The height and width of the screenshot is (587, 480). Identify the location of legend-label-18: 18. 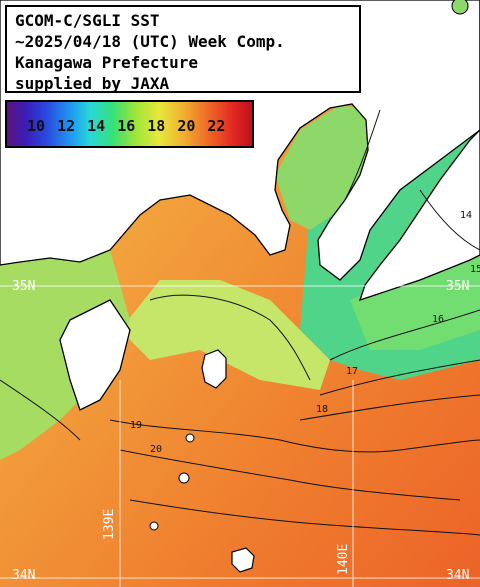
(156, 126).